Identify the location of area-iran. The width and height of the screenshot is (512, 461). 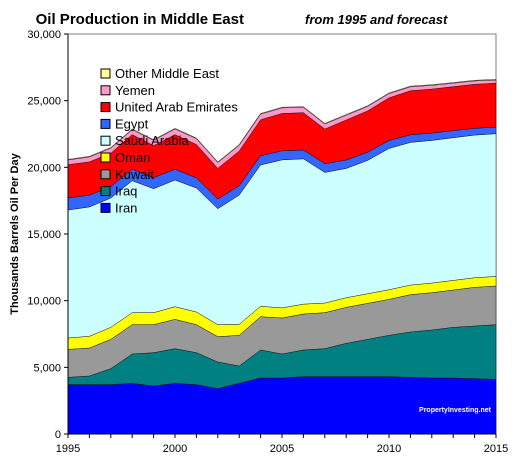
(282, 405).